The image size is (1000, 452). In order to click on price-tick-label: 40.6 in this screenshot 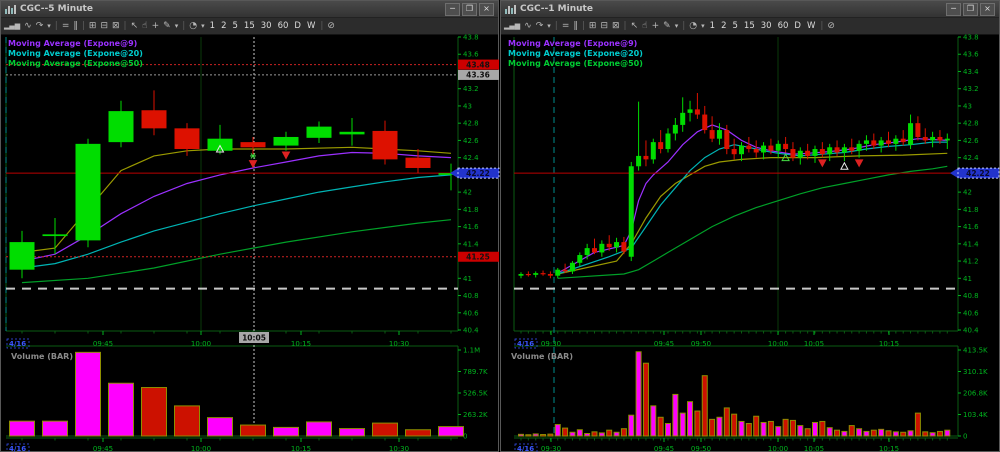, I will do `click(971, 313)`.